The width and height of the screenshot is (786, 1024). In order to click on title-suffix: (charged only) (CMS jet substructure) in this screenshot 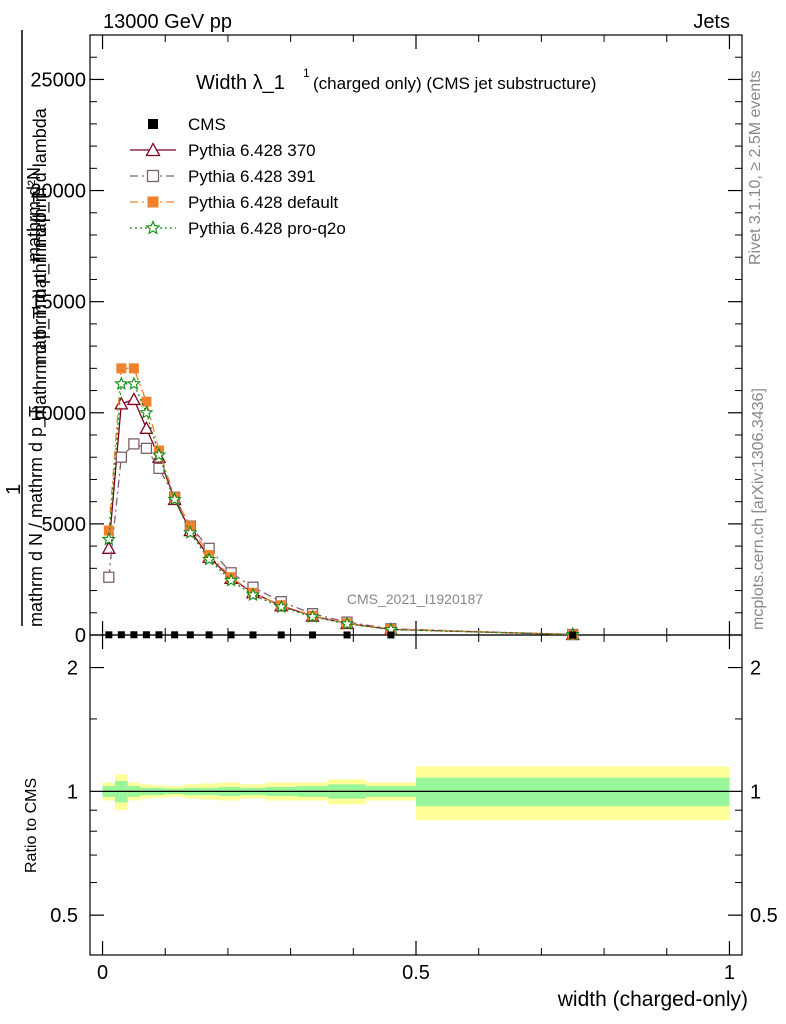, I will do `click(454, 83)`.